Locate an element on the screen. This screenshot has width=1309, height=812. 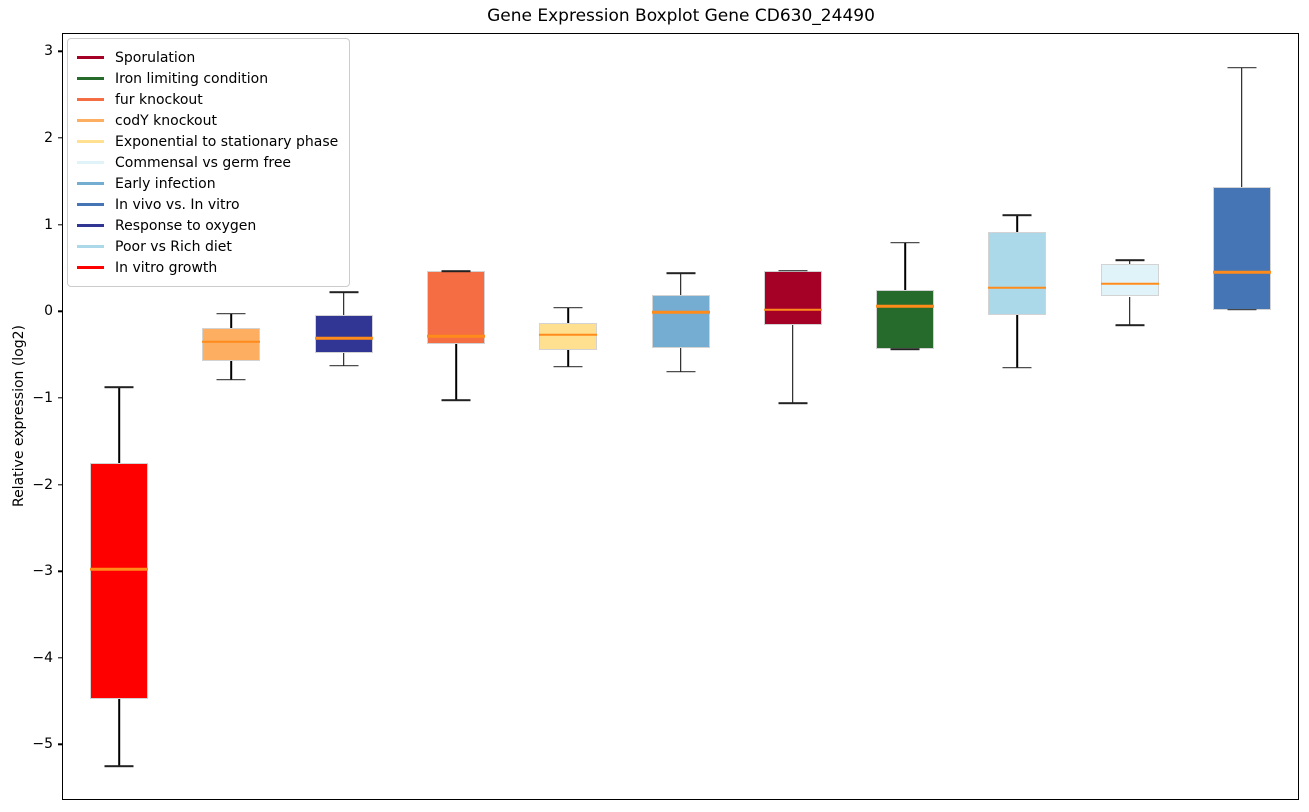
legend-item: Exponential to stationary phase is located at coordinates (207, 141).